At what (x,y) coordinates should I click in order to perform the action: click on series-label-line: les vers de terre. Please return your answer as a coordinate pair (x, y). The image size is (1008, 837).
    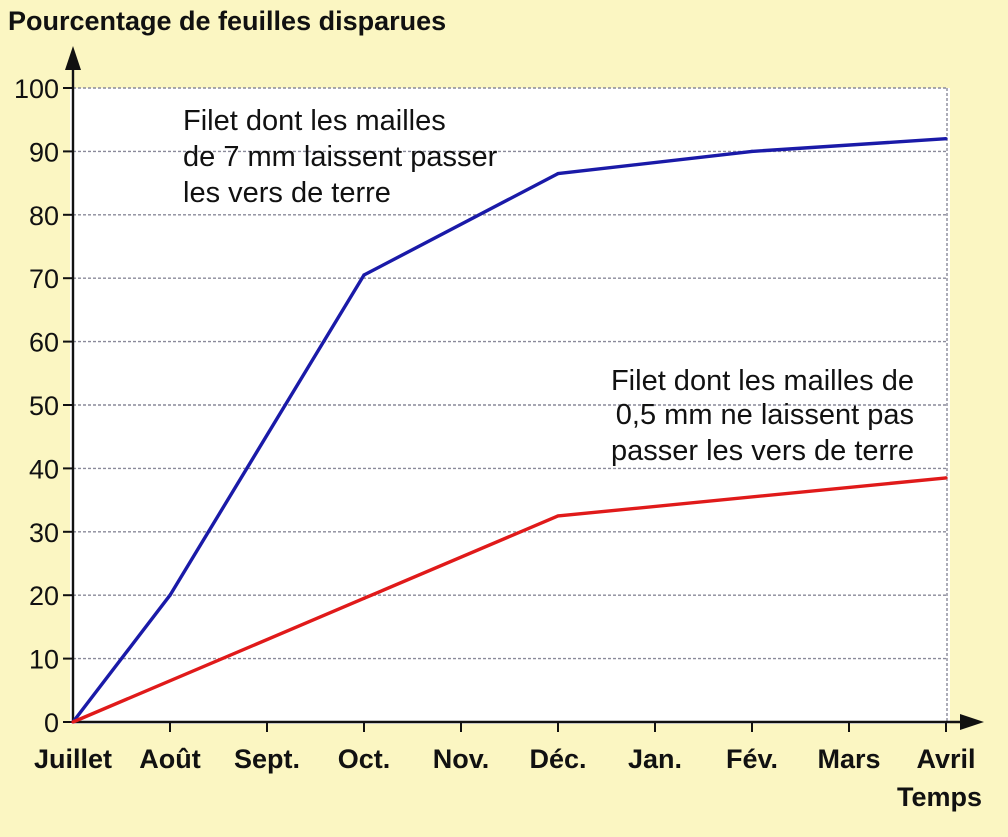
    Looking at the image, I should click on (287, 193).